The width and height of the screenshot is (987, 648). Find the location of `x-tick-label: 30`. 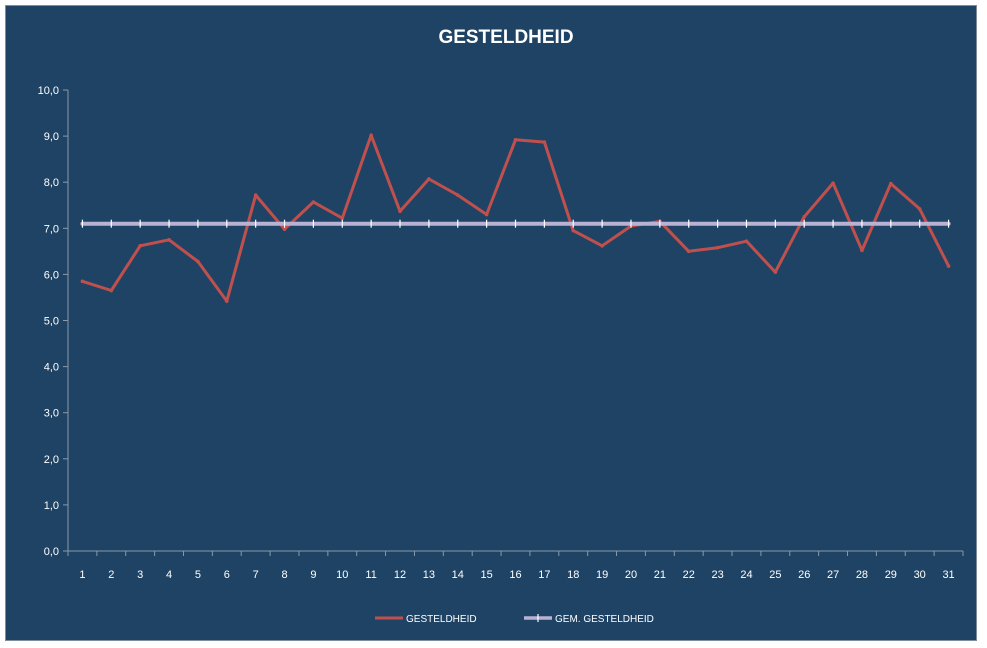

x-tick-label: 30 is located at coordinates (920, 575).